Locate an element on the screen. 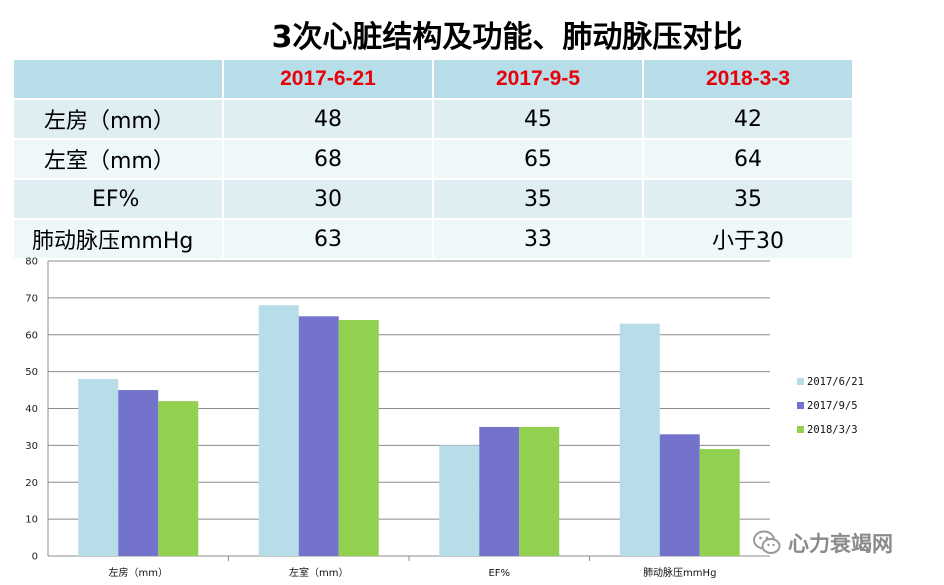 The height and width of the screenshot is (585, 944). x-tick-label: 左室（mm） is located at coordinates (318, 572).